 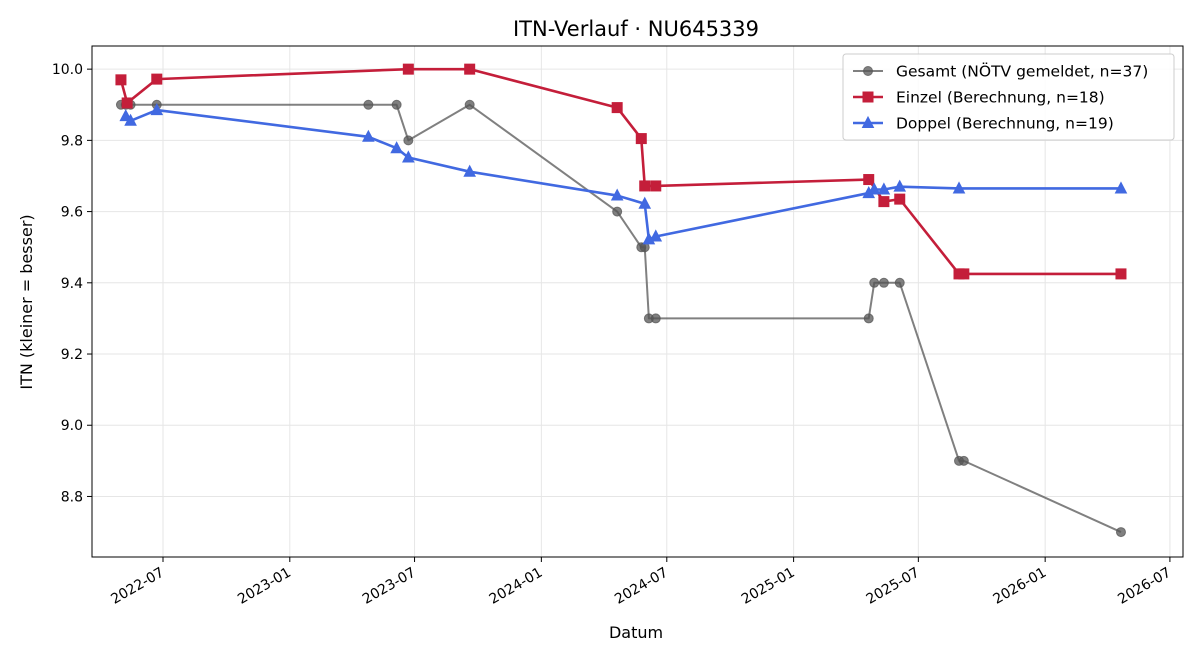 I want to click on x-tick-label: 2023-01, so click(x=264, y=586).